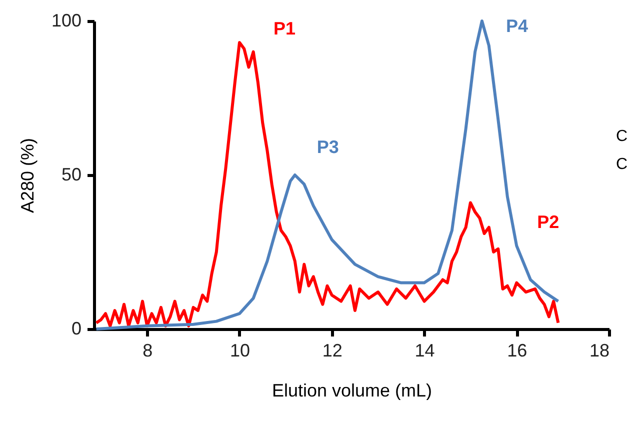 This screenshot has width=629, height=429. I want to click on x-tick-label: 10, so click(240, 350).